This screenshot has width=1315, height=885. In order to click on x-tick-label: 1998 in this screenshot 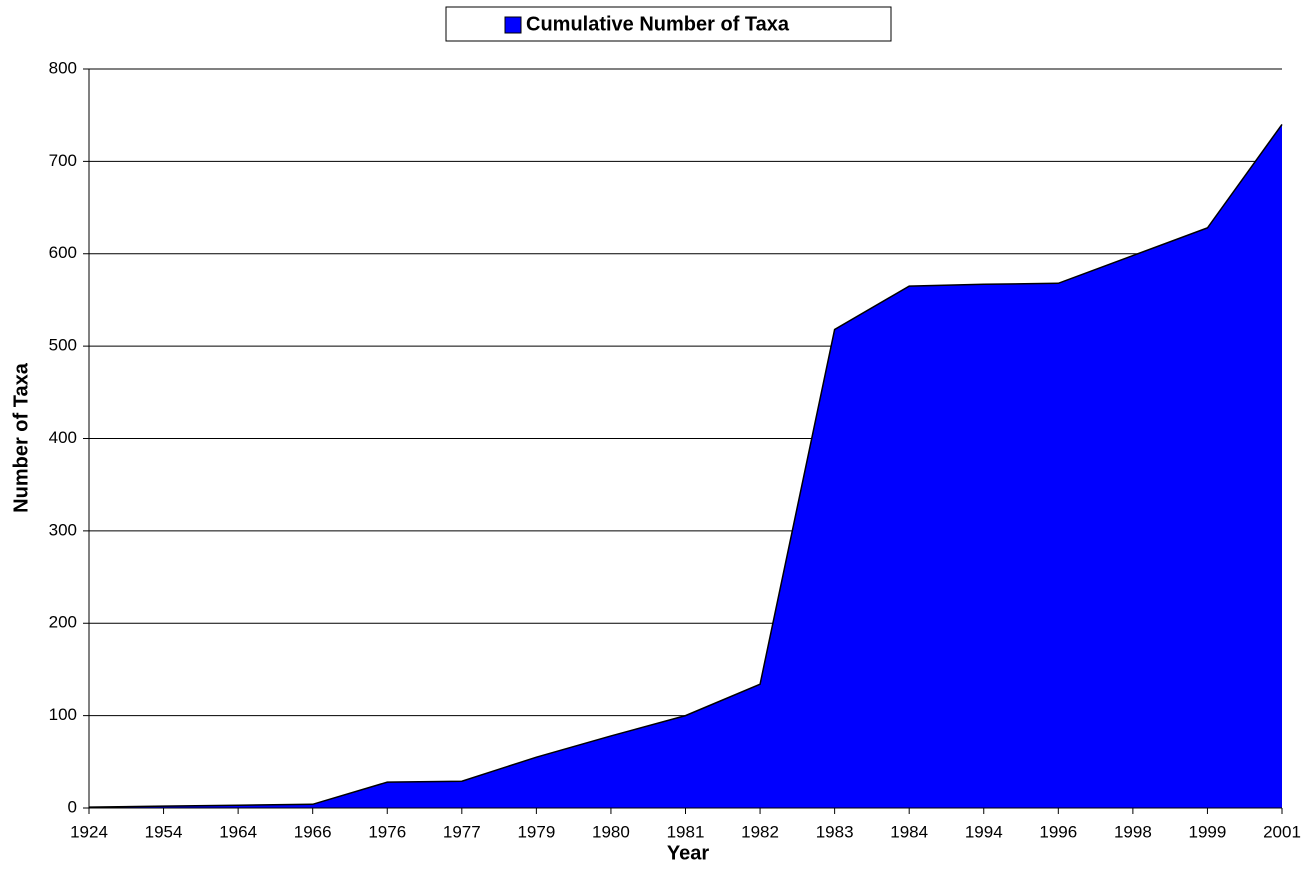, I will do `click(1133, 831)`.